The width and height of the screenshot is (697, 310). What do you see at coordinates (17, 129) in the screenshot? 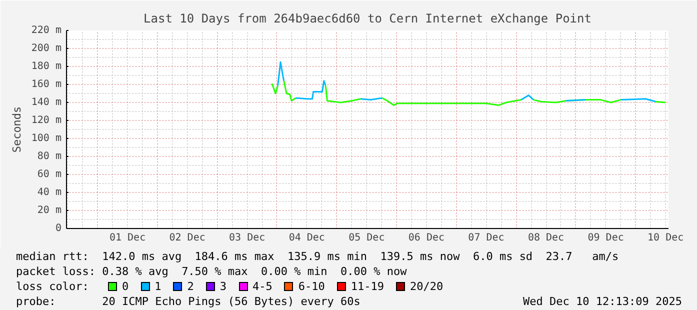
I see `y-axis-title: Seconds` at bounding box center [17, 129].